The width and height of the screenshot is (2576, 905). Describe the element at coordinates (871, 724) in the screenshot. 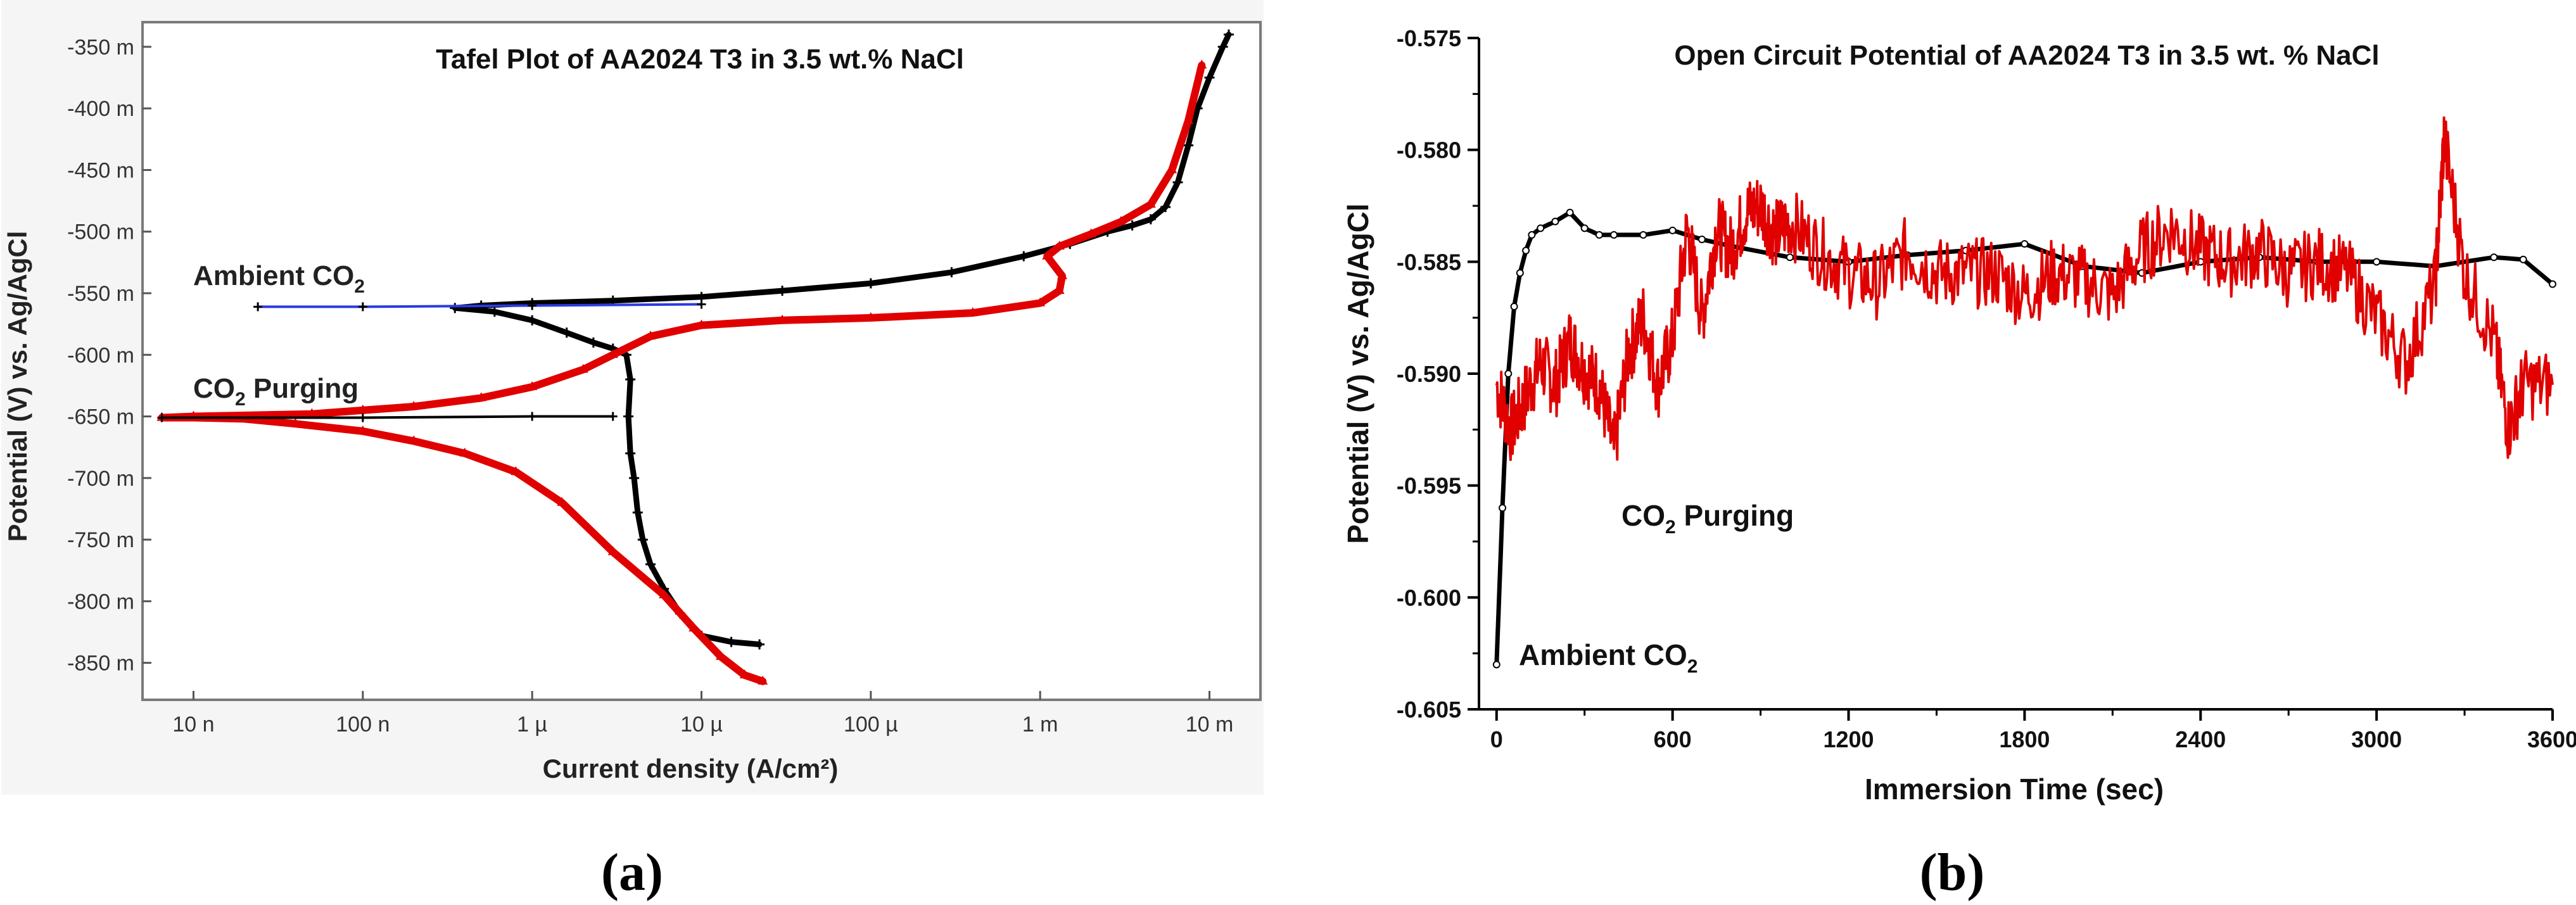

I see `tafel-x-tick-label: 100 µ` at that location.